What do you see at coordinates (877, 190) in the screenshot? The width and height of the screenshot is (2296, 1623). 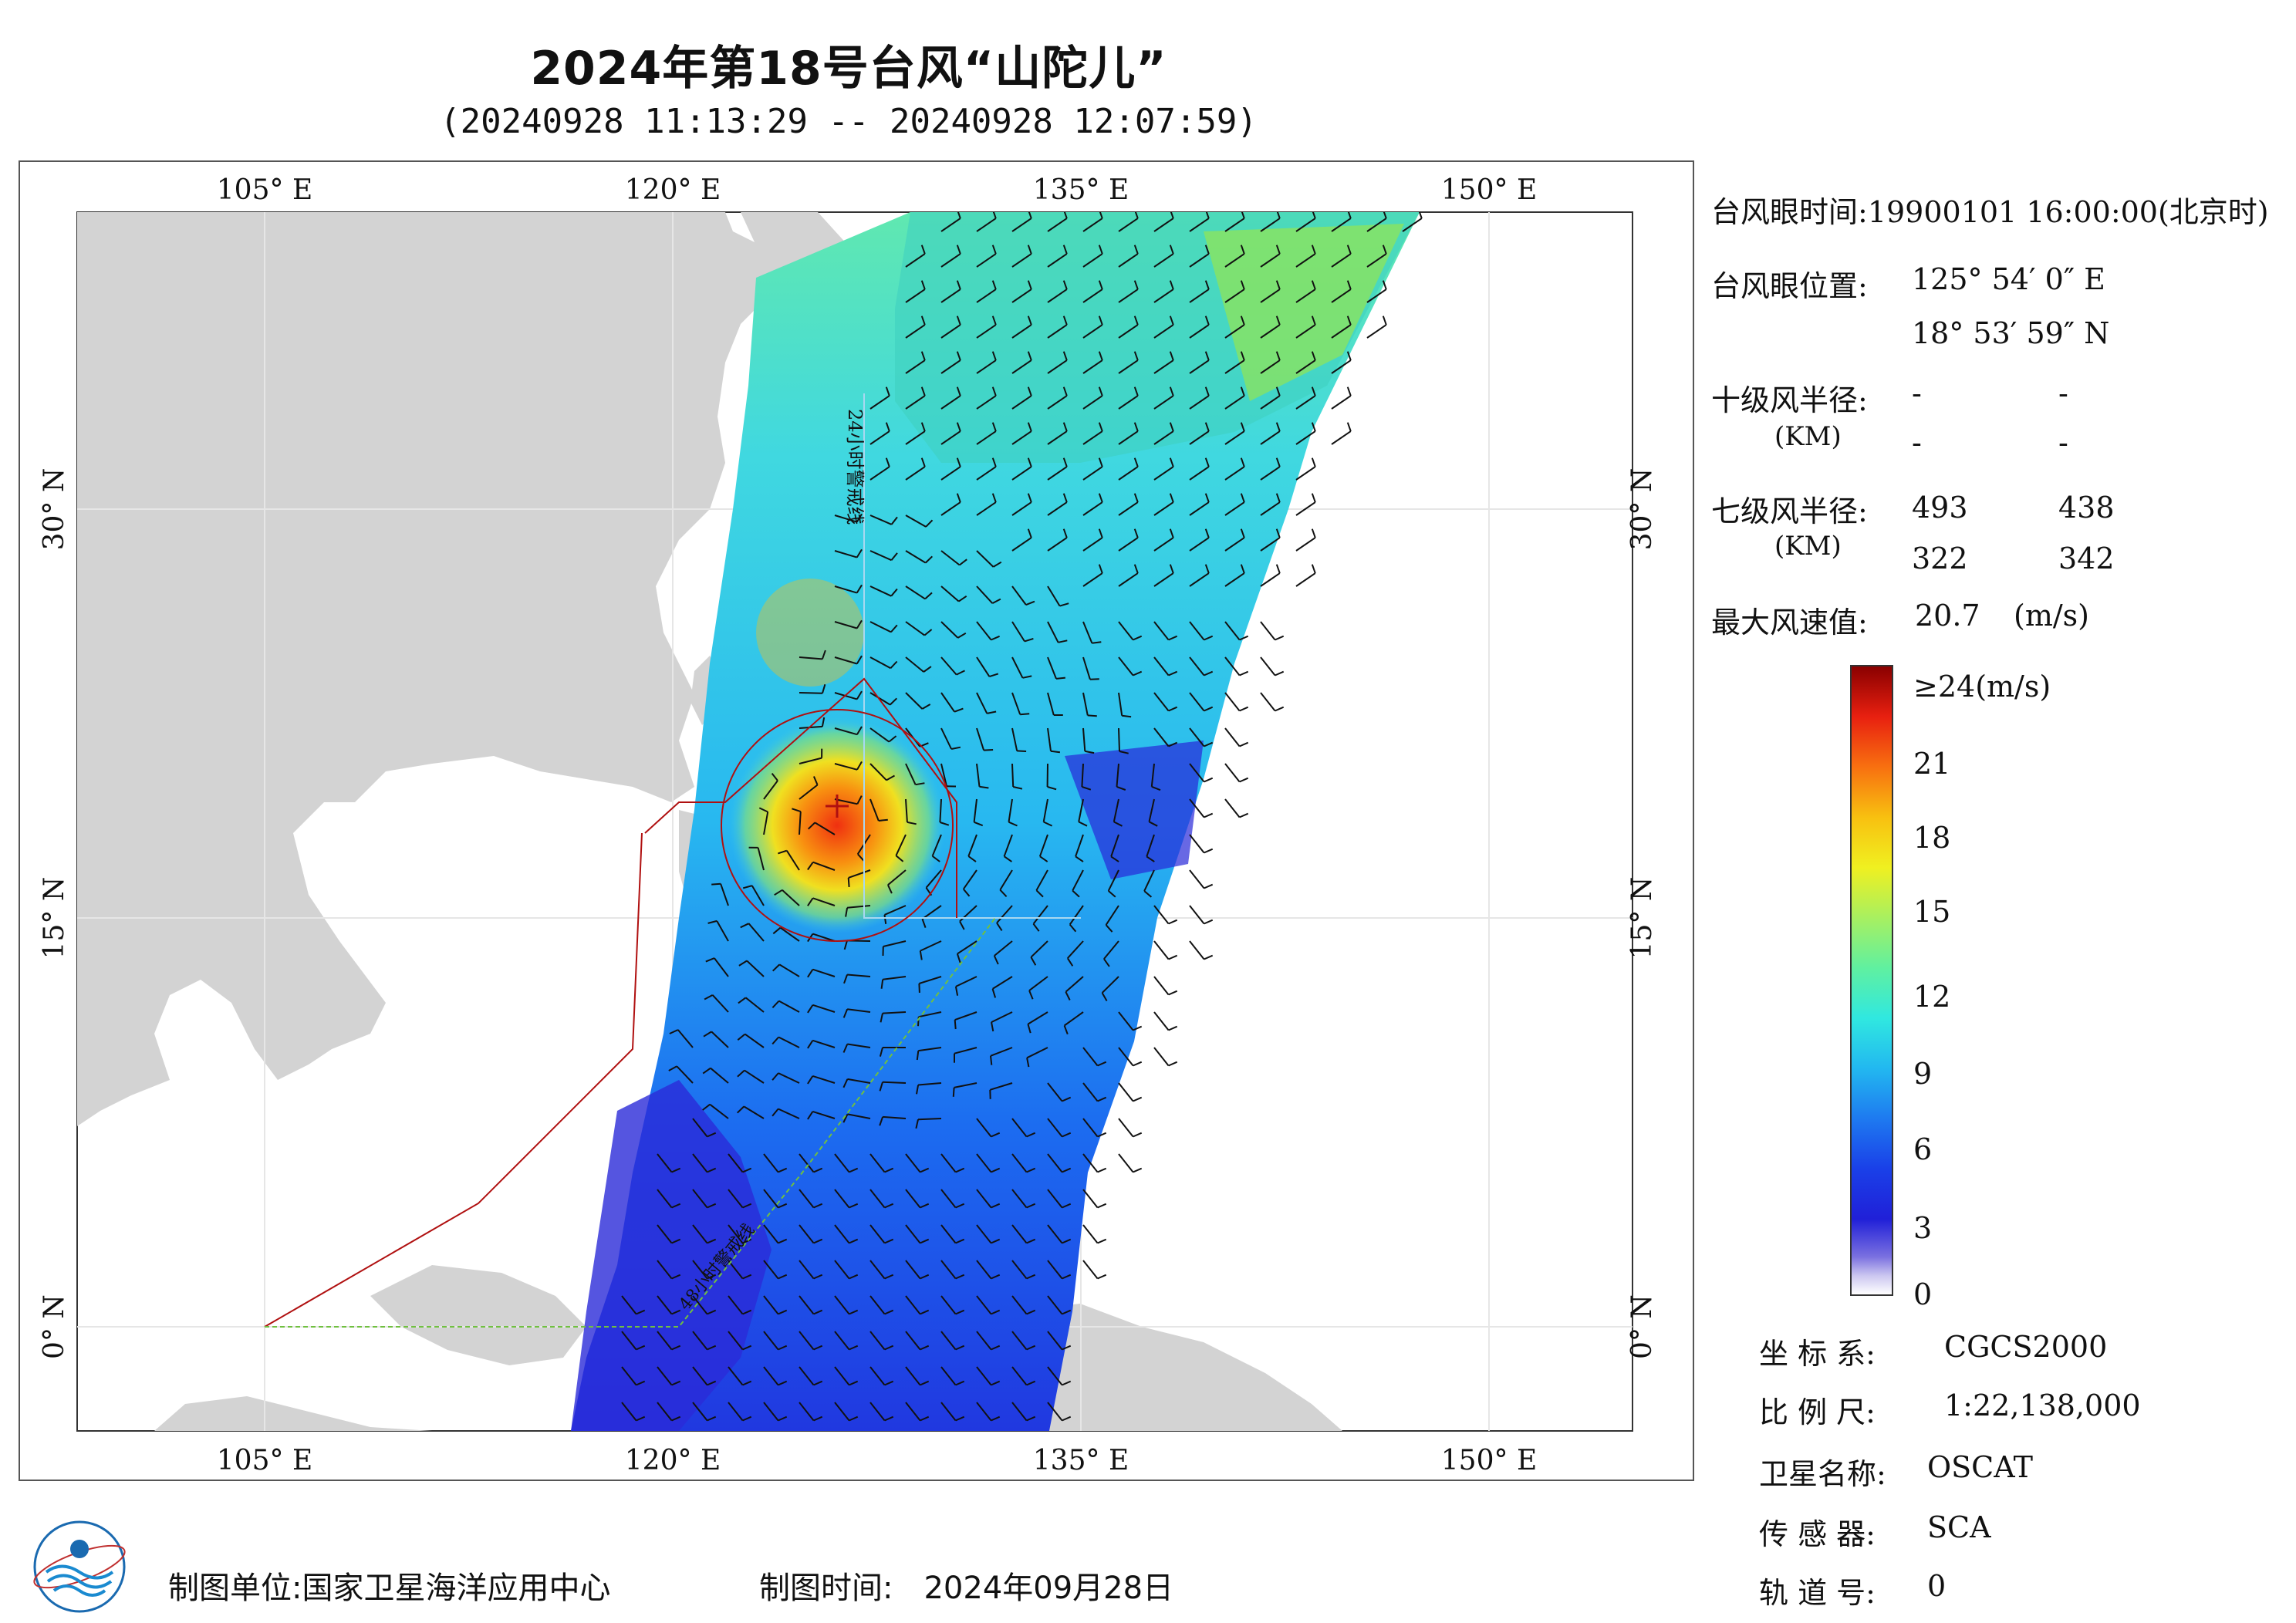 I see `lon-labels-top: 105° E 120° E 135° E 150° E` at bounding box center [877, 190].